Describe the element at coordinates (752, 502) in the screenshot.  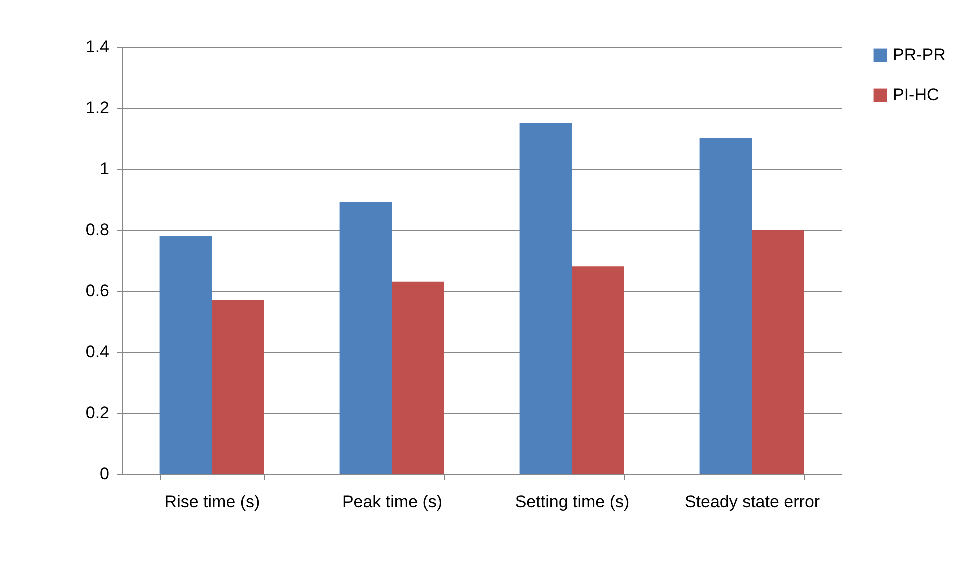
I see `x-tick-label: Steady state error` at that location.